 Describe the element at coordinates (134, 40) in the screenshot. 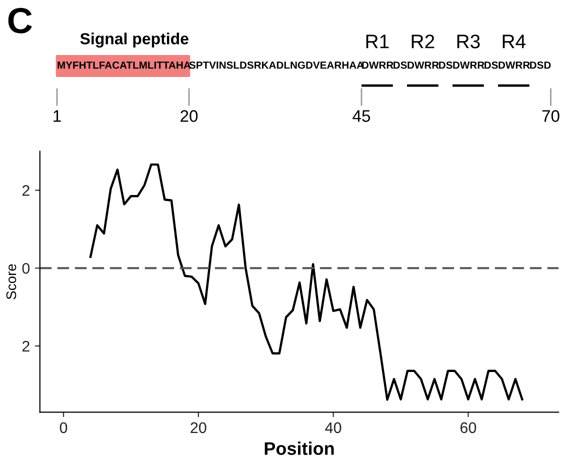

I see `text: Signal peptide` at that location.